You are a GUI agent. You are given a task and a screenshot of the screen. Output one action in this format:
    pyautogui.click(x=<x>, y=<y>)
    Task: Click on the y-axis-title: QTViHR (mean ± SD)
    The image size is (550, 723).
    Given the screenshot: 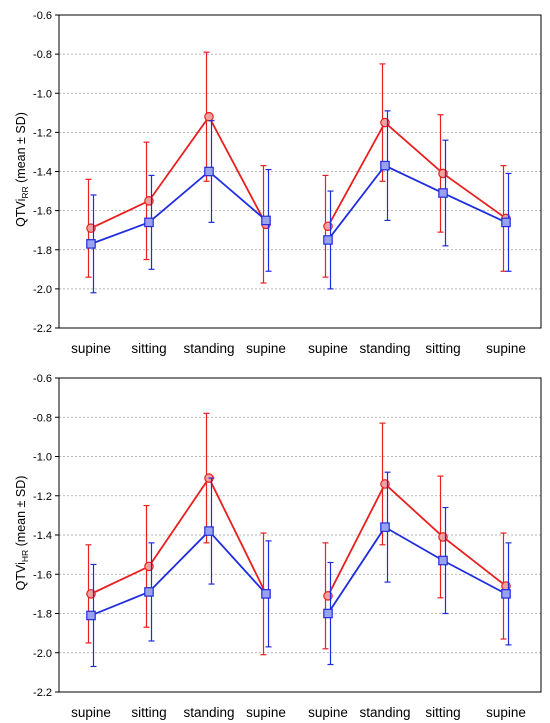 What is the action you would take?
    pyautogui.click(x=22, y=533)
    